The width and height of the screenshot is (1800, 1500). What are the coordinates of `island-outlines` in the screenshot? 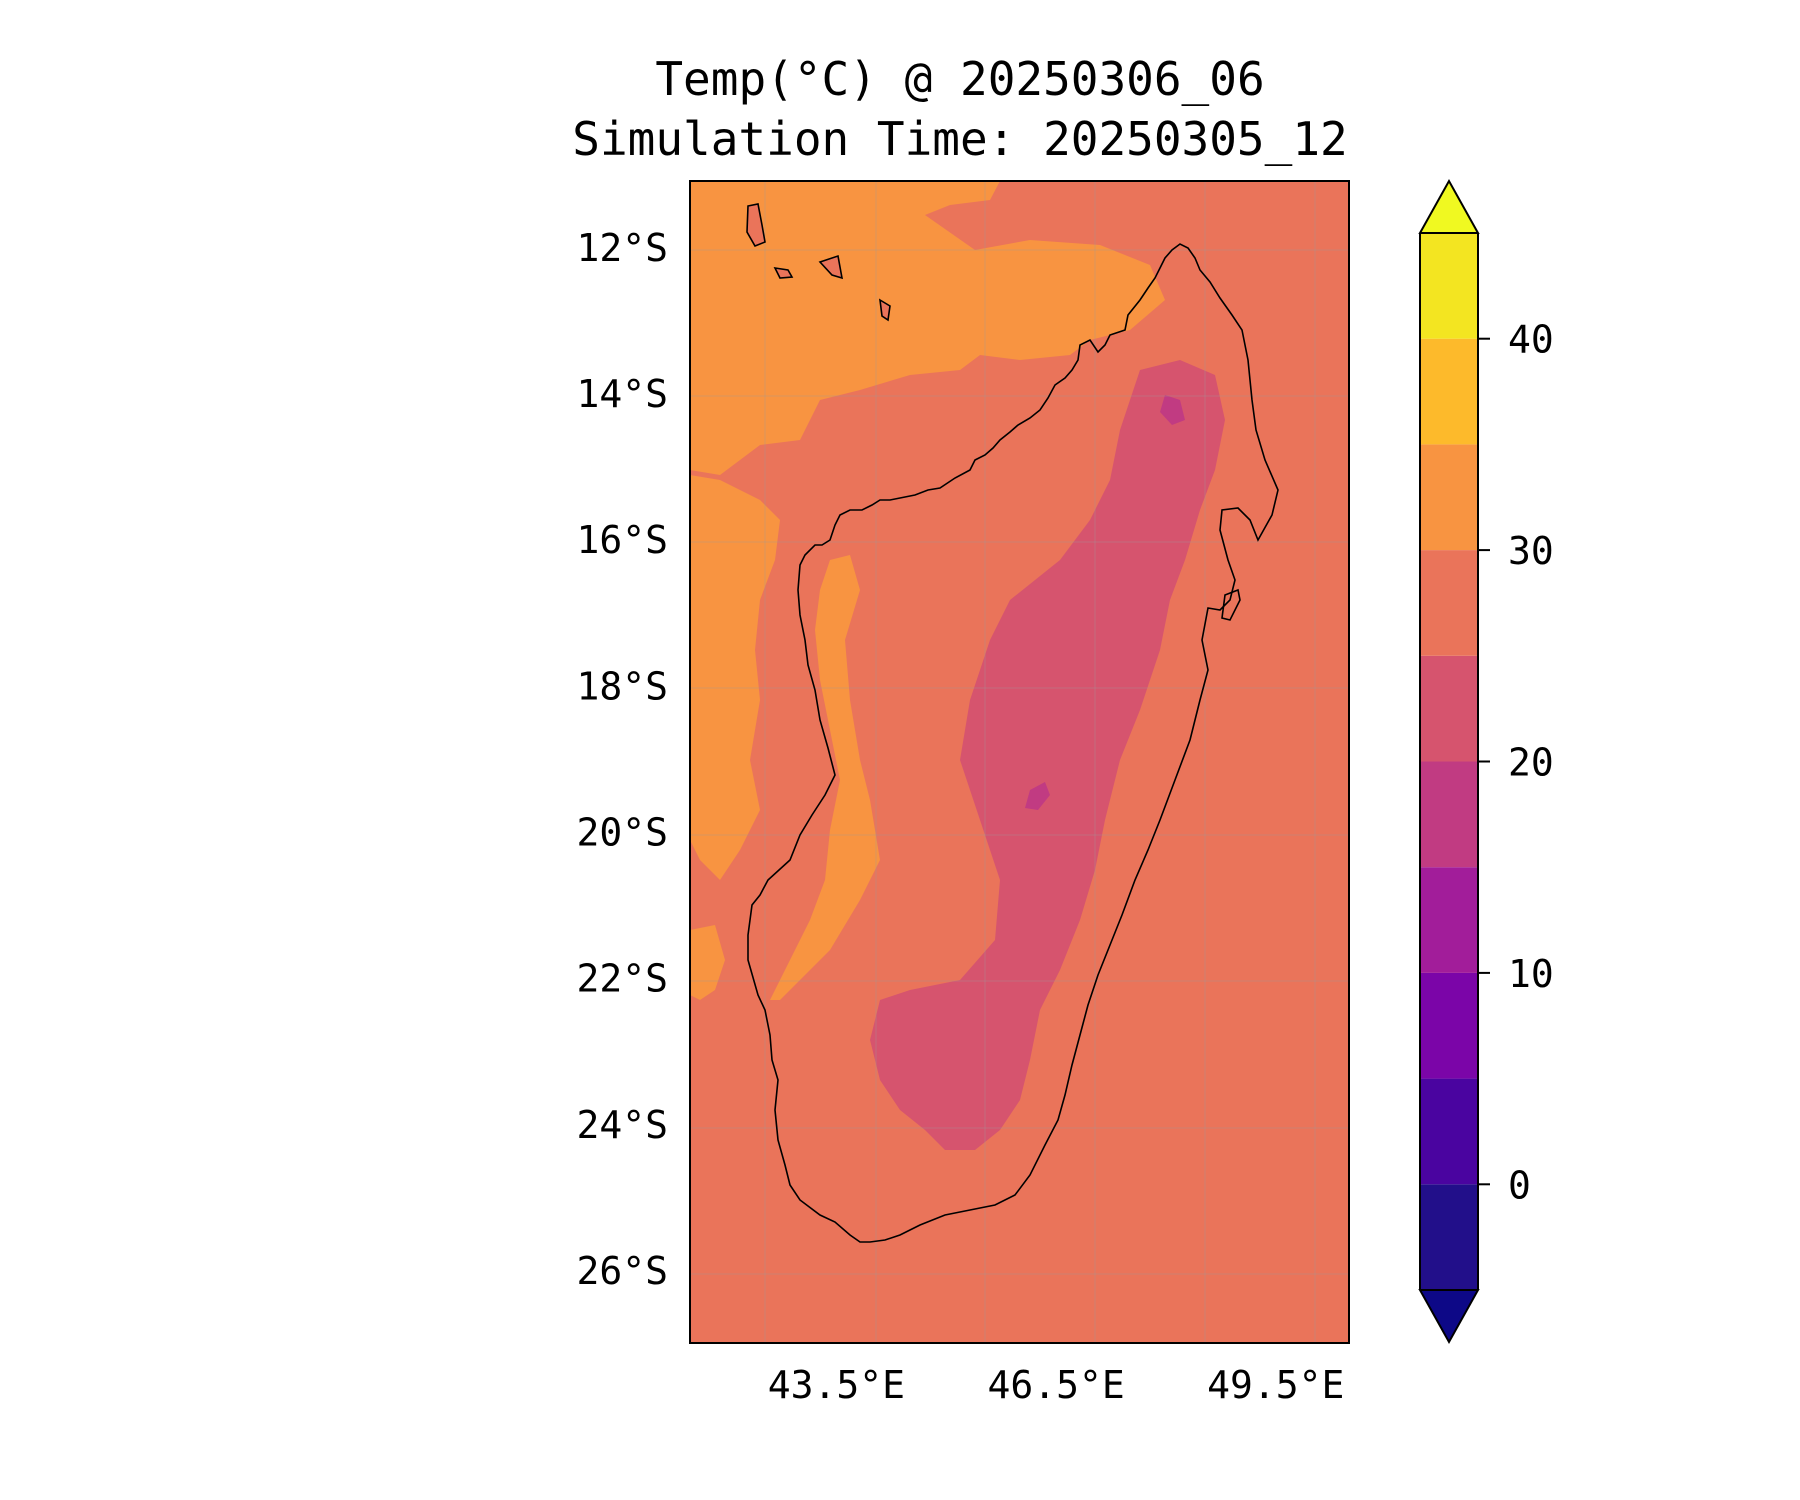 It's located at (993, 412).